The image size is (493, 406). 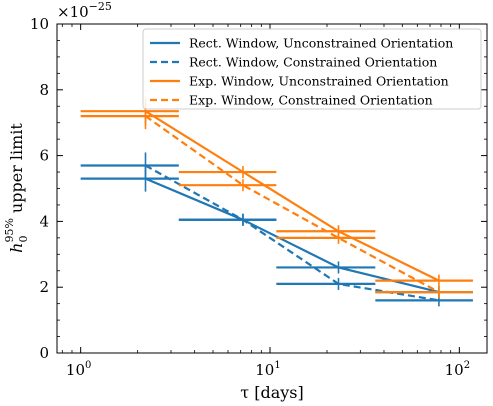 I want to click on legend-label: Rect. Window, Constrained Orientation, so click(x=313, y=62).